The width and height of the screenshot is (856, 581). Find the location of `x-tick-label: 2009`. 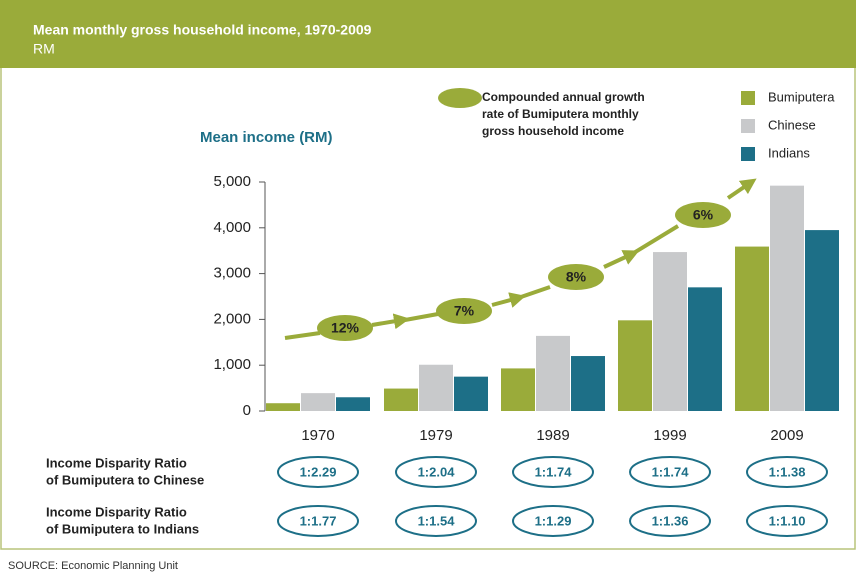

x-tick-label: 2009 is located at coordinates (786, 435).